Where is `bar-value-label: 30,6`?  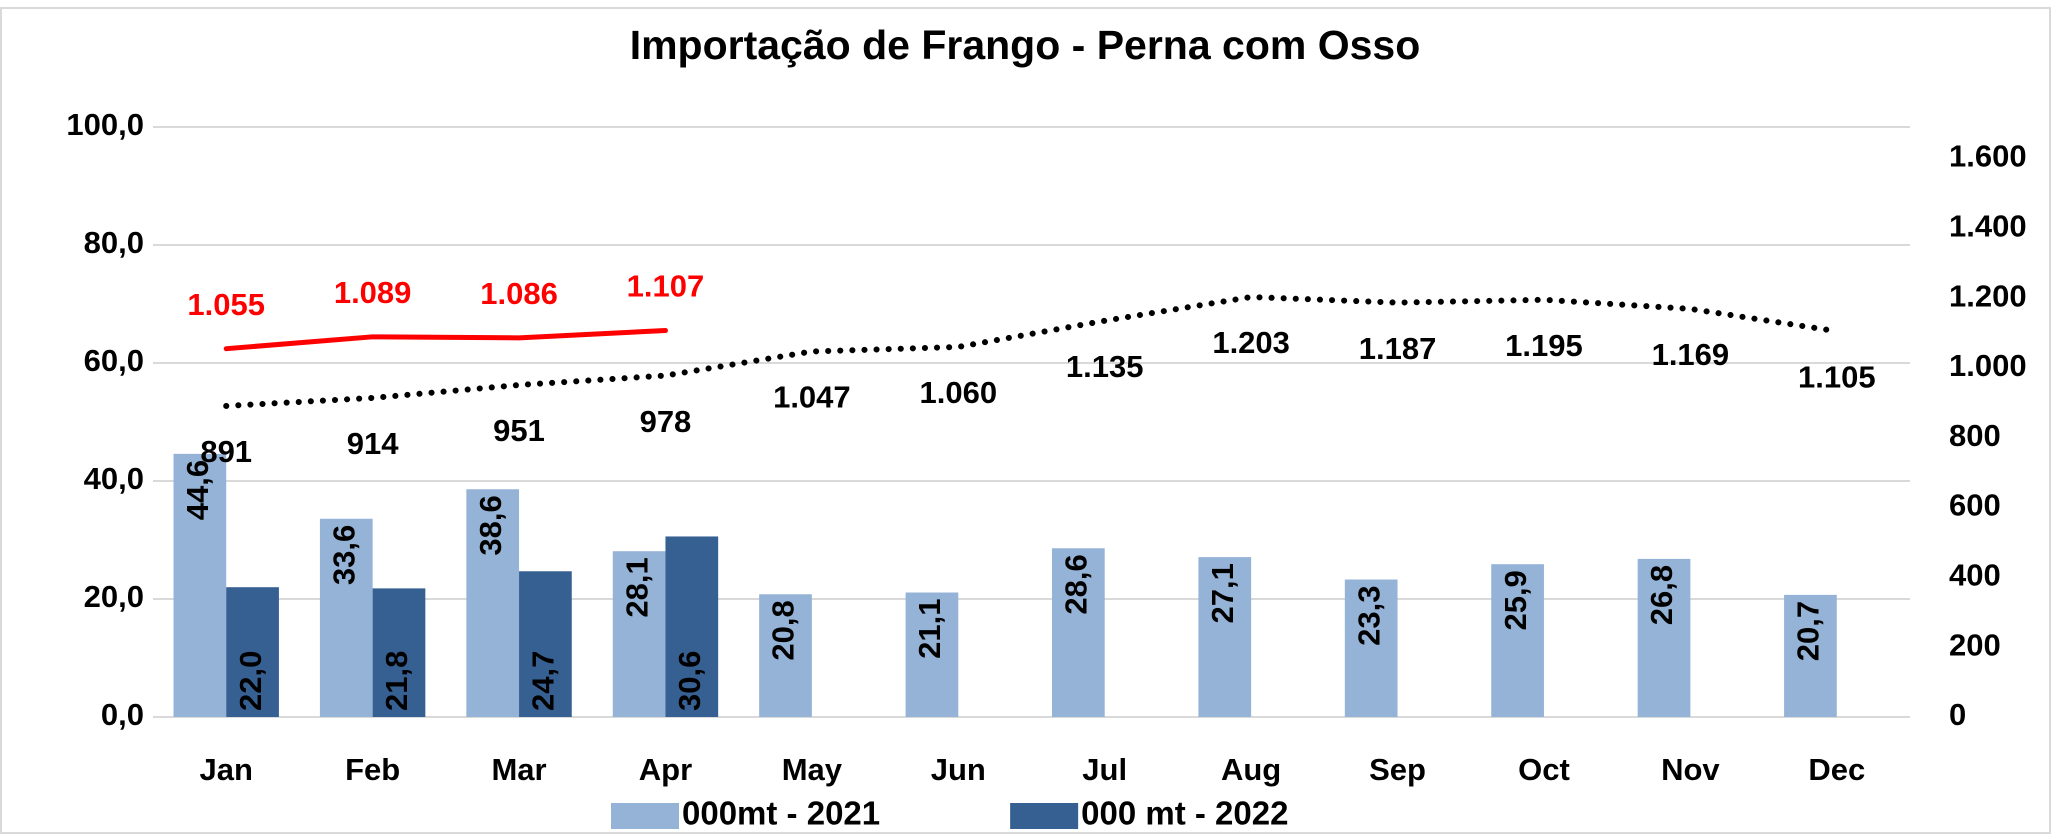 bar-value-label: 30,6 is located at coordinates (689, 681).